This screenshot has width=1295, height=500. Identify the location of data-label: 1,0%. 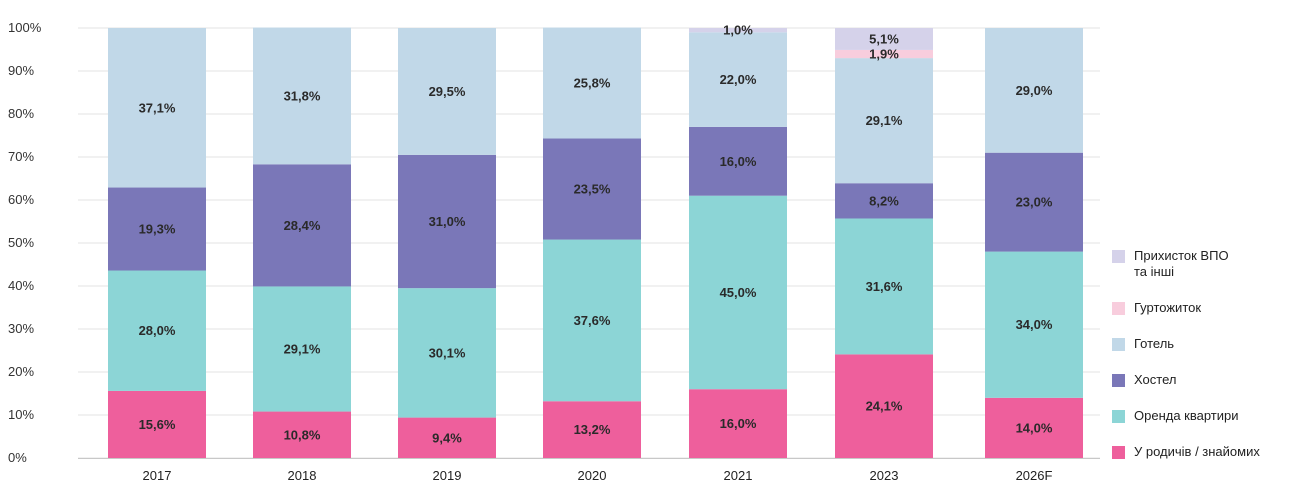
(738, 30).